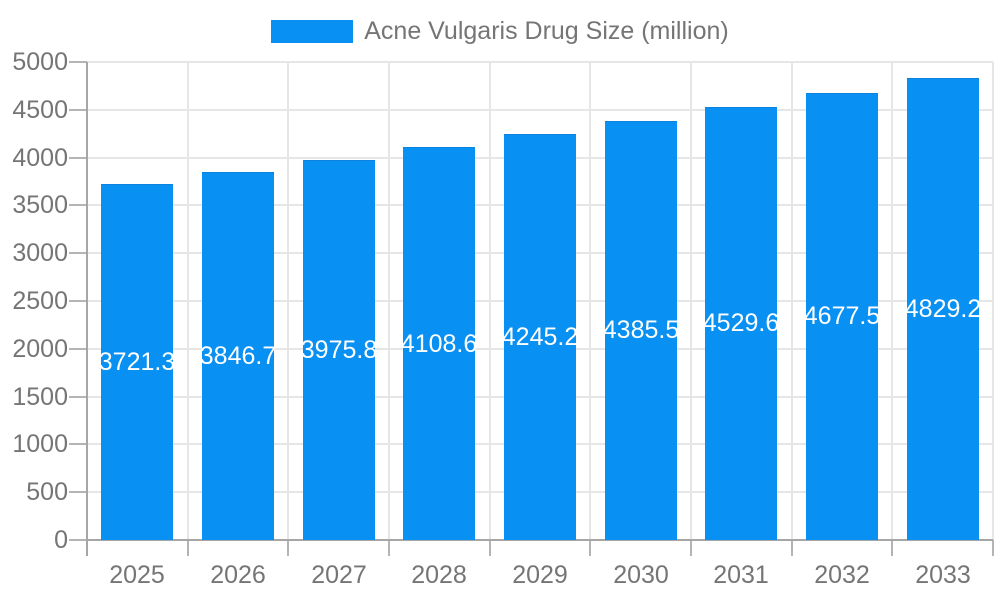 The height and width of the screenshot is (600, 1000). What do you see at coordinates (40, 110) in the screenshot?
I see `y-axis-label: 4500` at bounding box center [40, 110].